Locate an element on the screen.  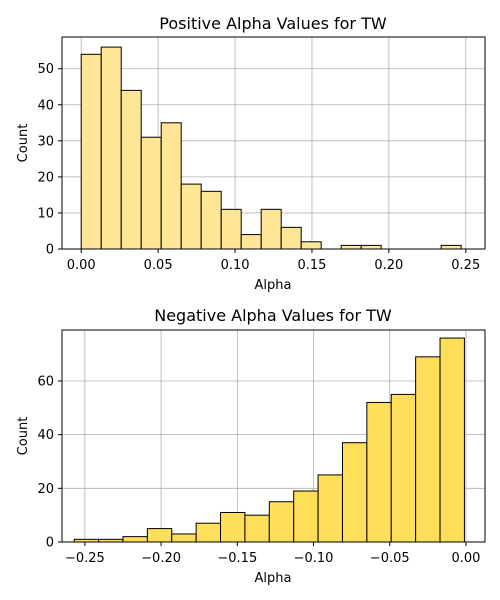
negative-chart-title: Negative Alpha Values for TW is located at coordinates (273, 315).